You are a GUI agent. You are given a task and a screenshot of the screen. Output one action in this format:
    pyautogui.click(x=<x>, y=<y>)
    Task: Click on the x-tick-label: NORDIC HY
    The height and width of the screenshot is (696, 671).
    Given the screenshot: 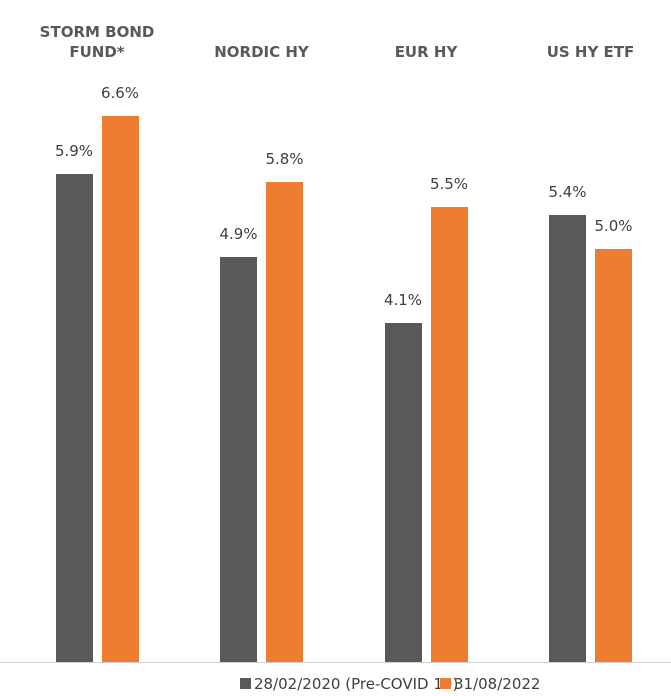 What is the action you would take?
    pyautogui.click(x=261, y=52)
    